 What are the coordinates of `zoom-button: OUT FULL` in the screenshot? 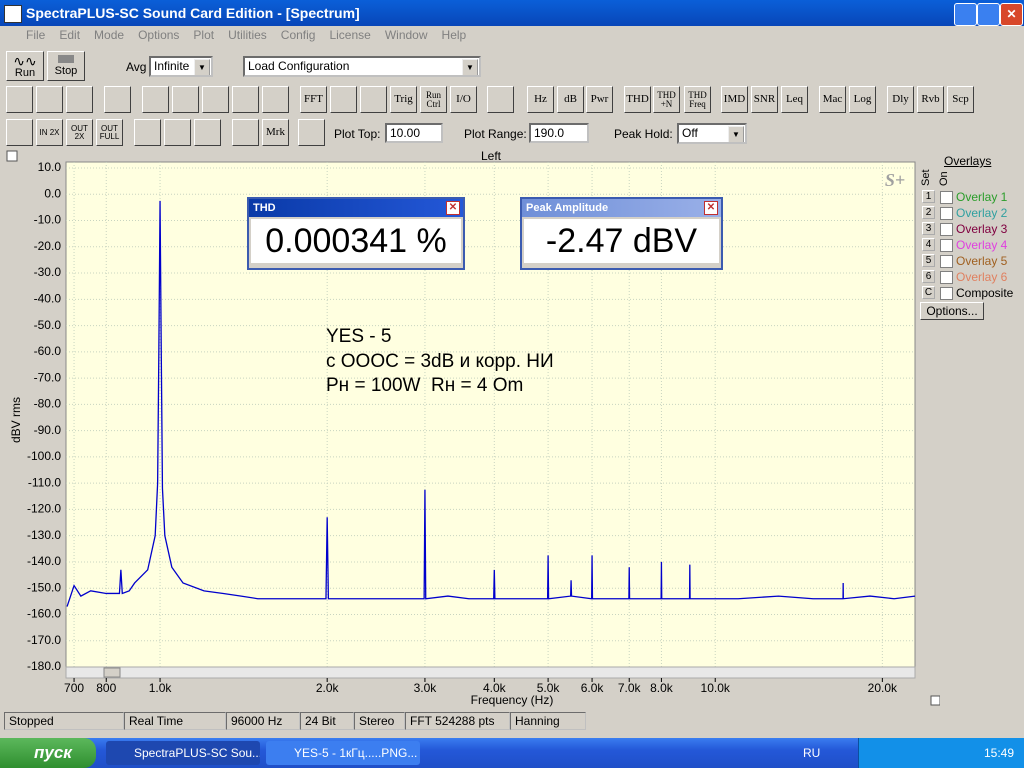 It's located at (109, 132).